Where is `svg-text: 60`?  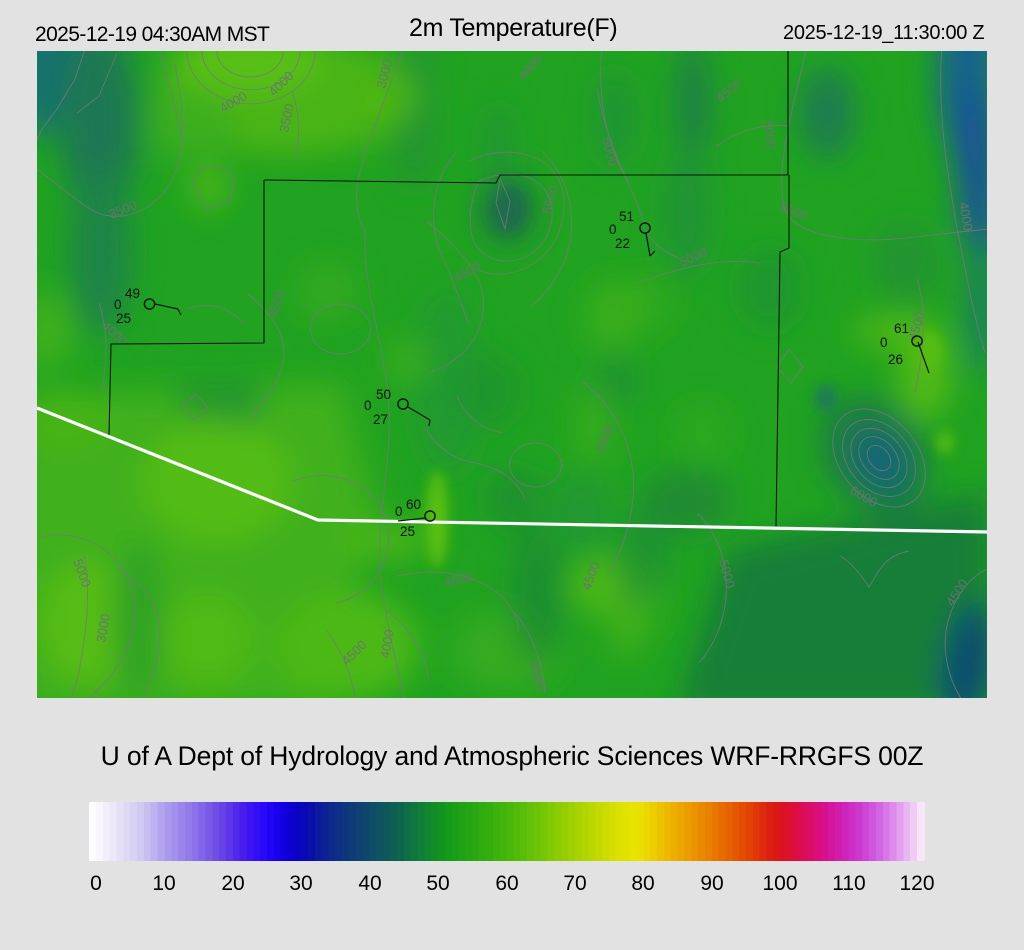 svg-text: 60 is located at coordinates (413, 504).